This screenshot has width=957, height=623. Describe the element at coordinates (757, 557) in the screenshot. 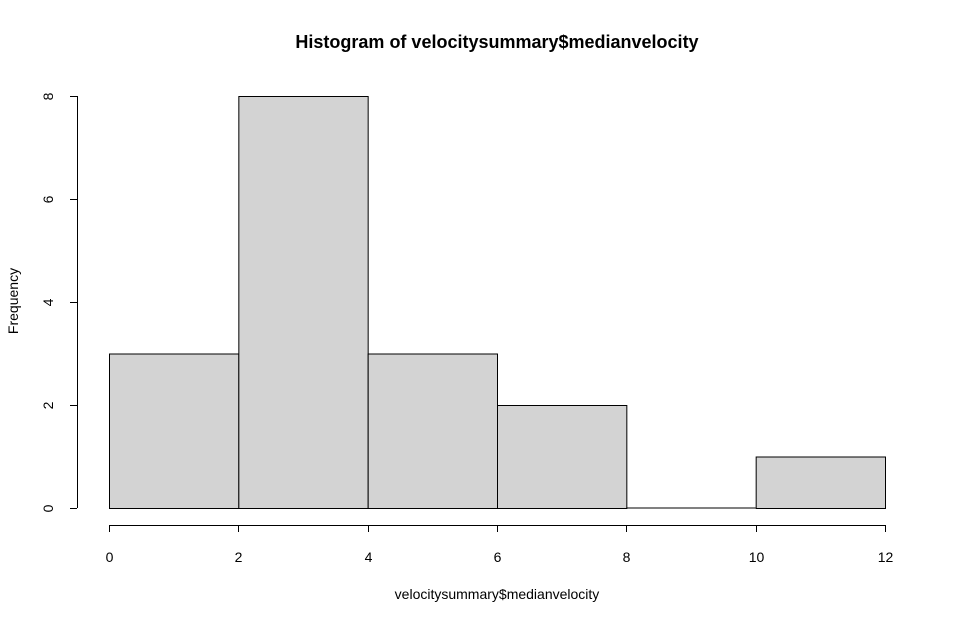

I see `x-tick-label-5: 10` at that location.